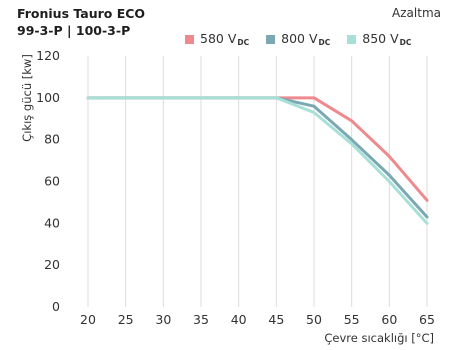  I want to click on derating-badge: Azaltma, so click(416, 13).